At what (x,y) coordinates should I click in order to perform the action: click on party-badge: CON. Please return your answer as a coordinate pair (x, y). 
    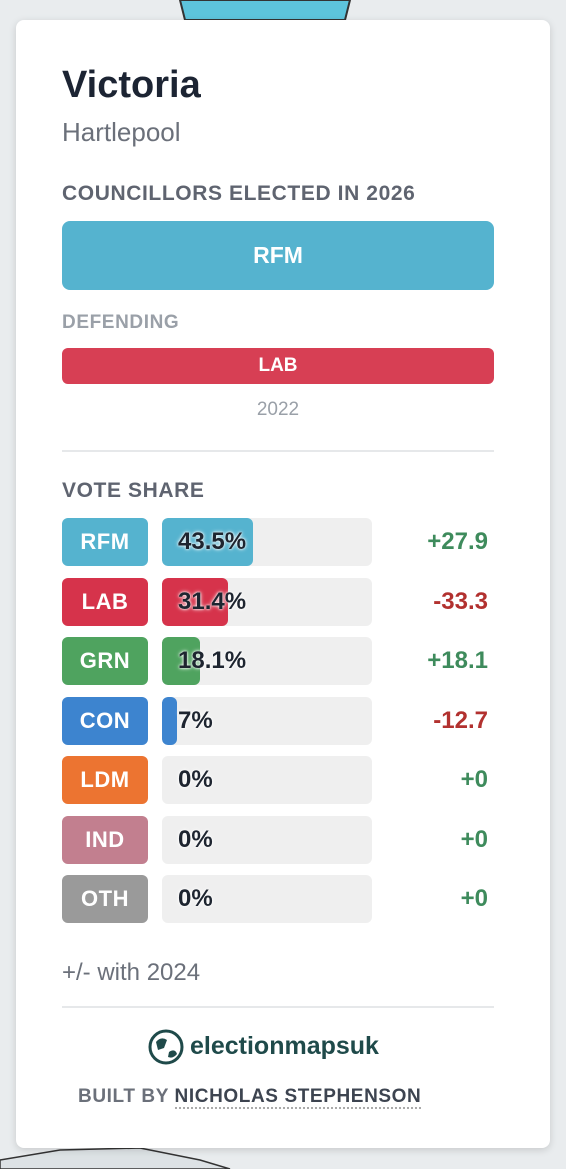
    Looking at the image, I should click on (105, 720).